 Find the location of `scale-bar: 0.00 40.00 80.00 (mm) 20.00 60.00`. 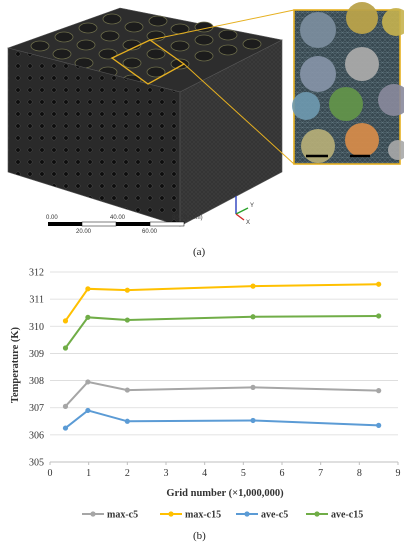

scale-bar: 0.00 40.00 80.00 (mm) 20.00 60.00 is located at coordinates (124, 225).